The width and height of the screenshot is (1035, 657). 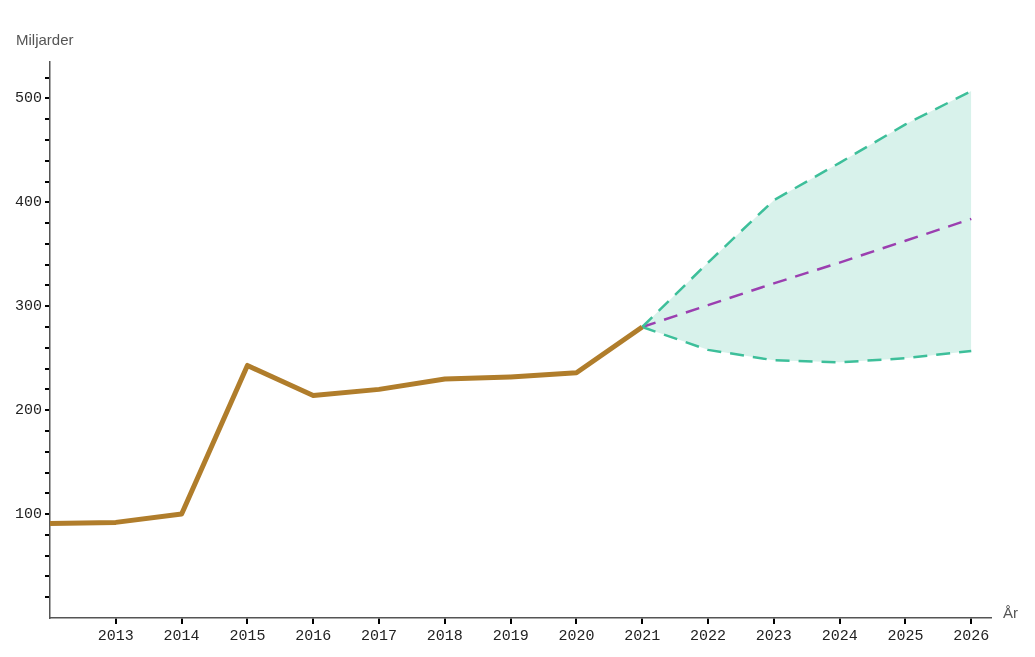 What do you see at coordinates (45, 39) in the screenshot?
I see `y-axis-title: Miljarder` at bounding box center [45, 39].